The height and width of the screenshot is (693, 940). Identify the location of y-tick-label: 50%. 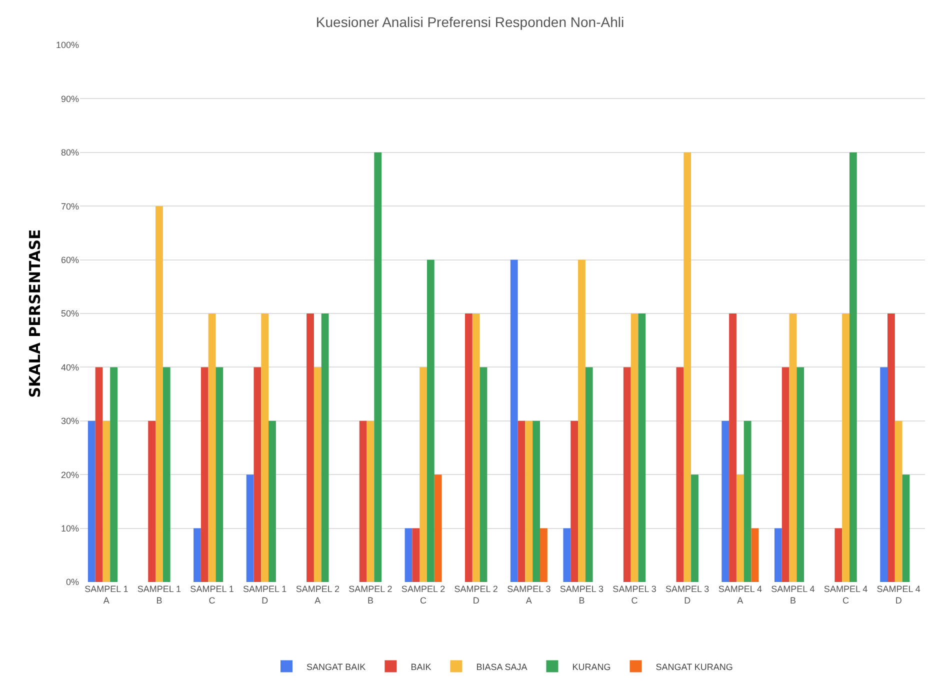
(69, 313).